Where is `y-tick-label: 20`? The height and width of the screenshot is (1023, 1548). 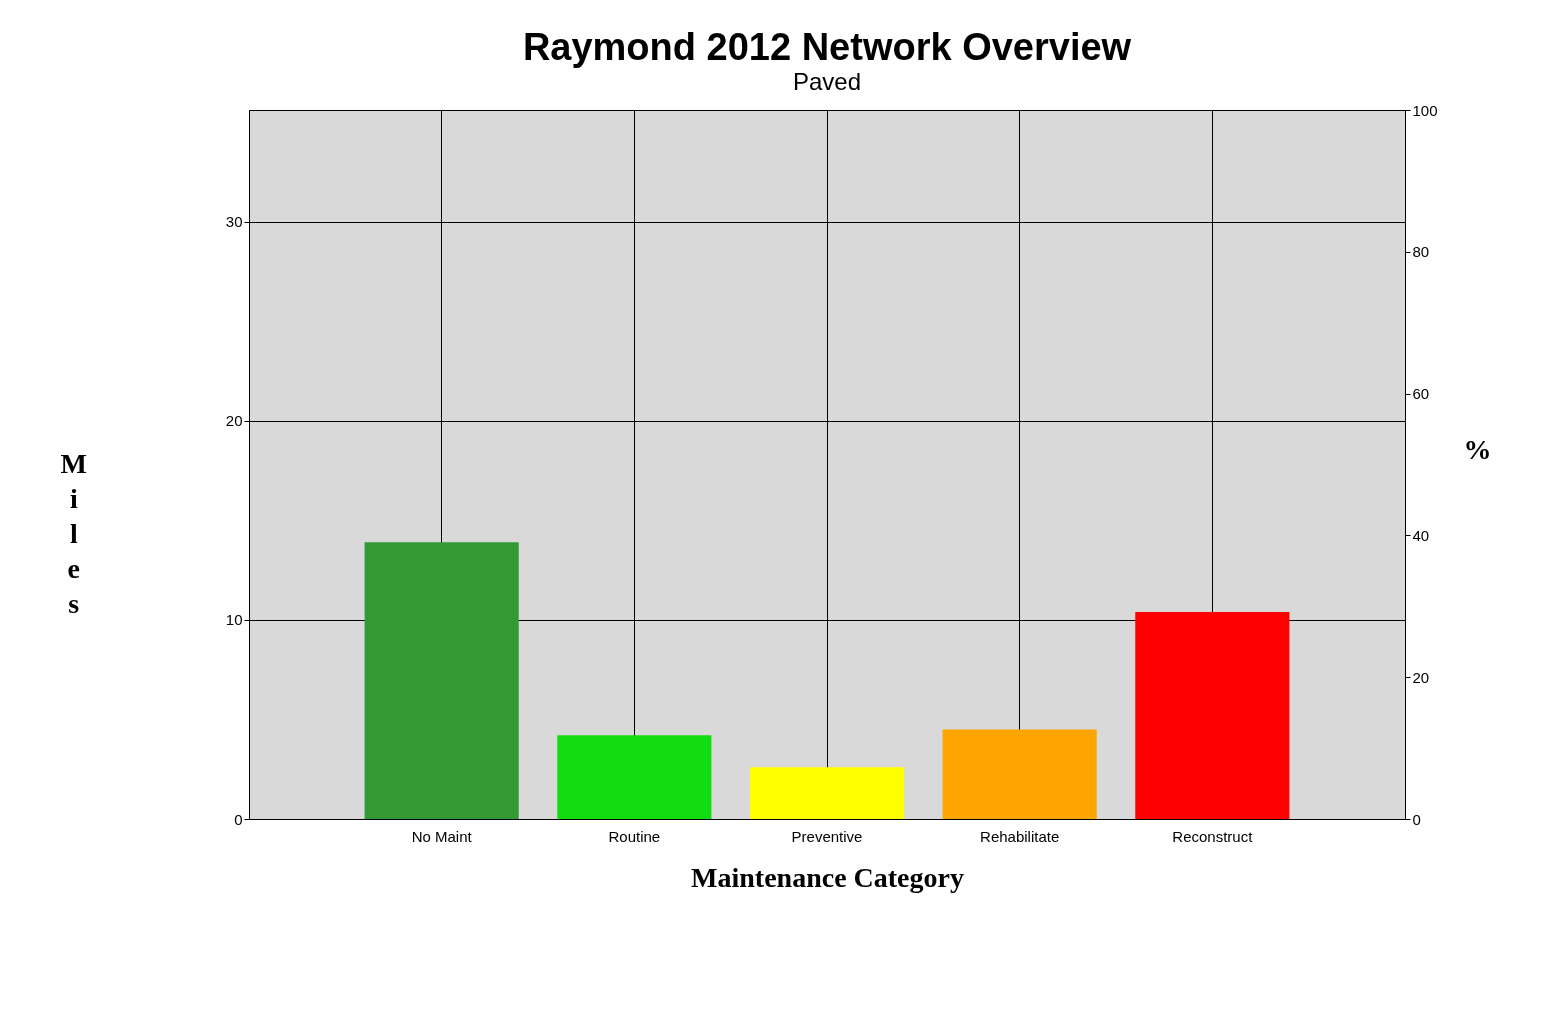
y-tick-label: 20 is located at coordinates (234, 421).